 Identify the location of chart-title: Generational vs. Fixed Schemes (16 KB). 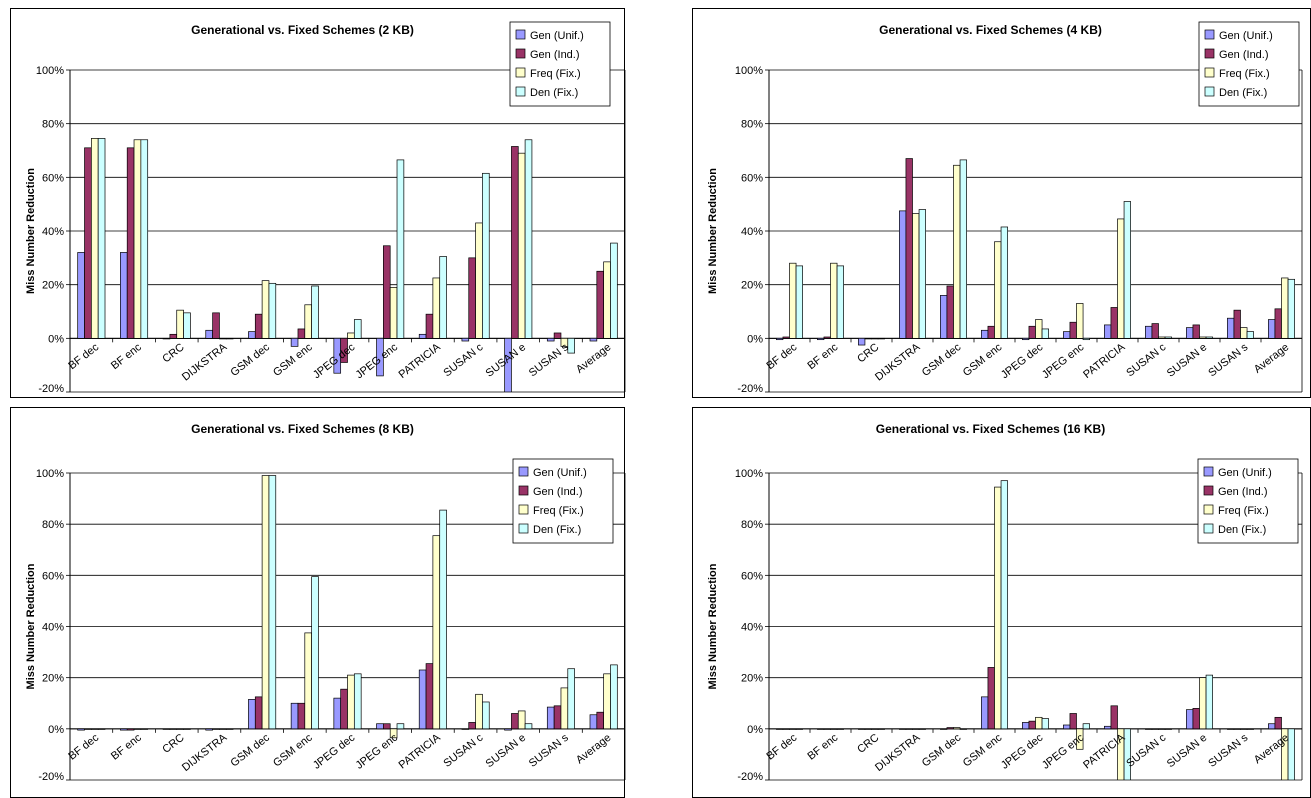
(990, 429).